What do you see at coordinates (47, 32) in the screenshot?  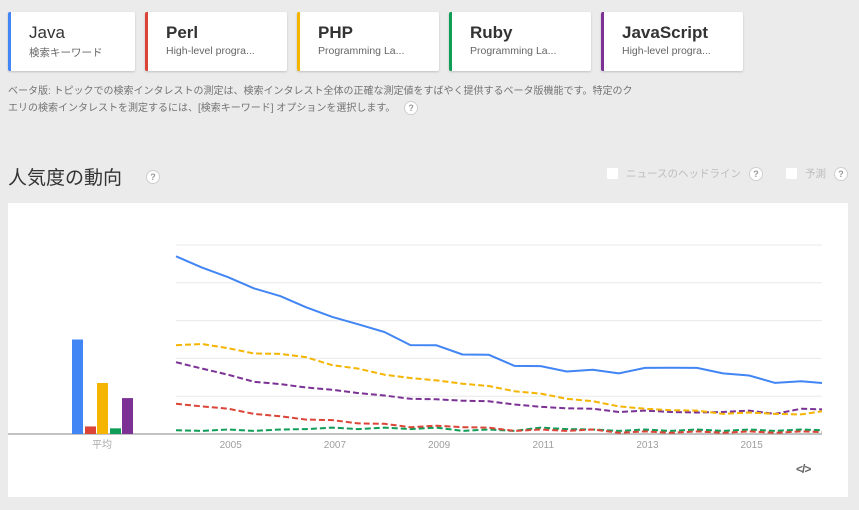 I see `term-name: Java` at bounding box center [47, 32].